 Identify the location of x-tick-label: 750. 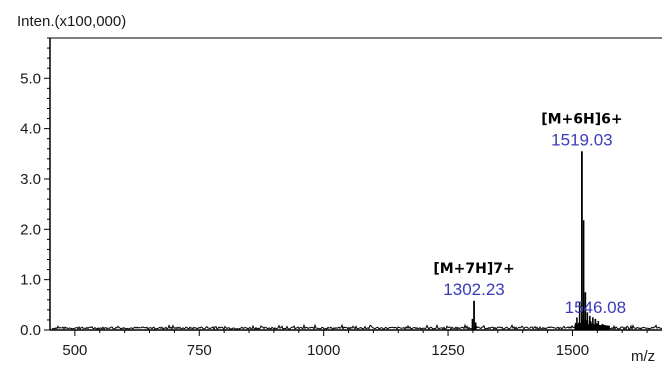
(199, 350).